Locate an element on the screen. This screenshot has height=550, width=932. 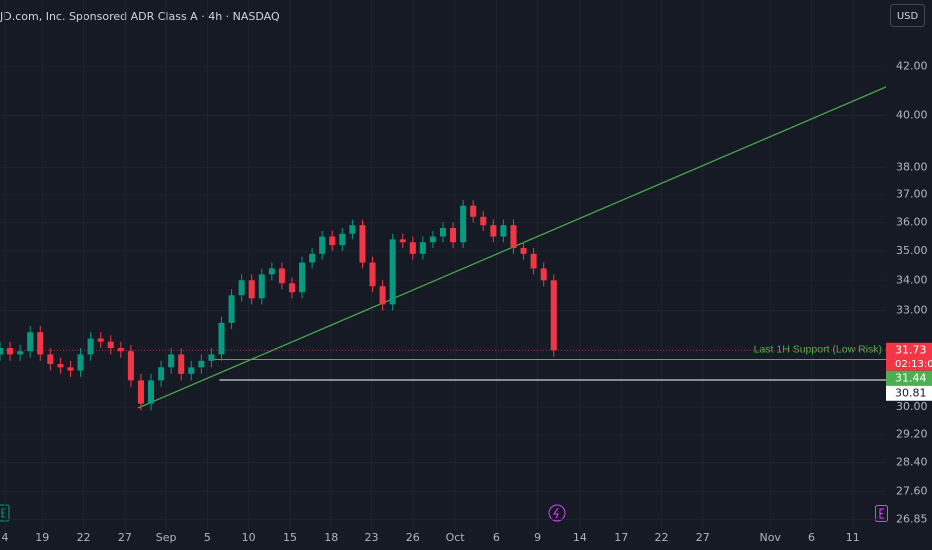
x-tick-label: 11 is located at coordinates (853, 537).